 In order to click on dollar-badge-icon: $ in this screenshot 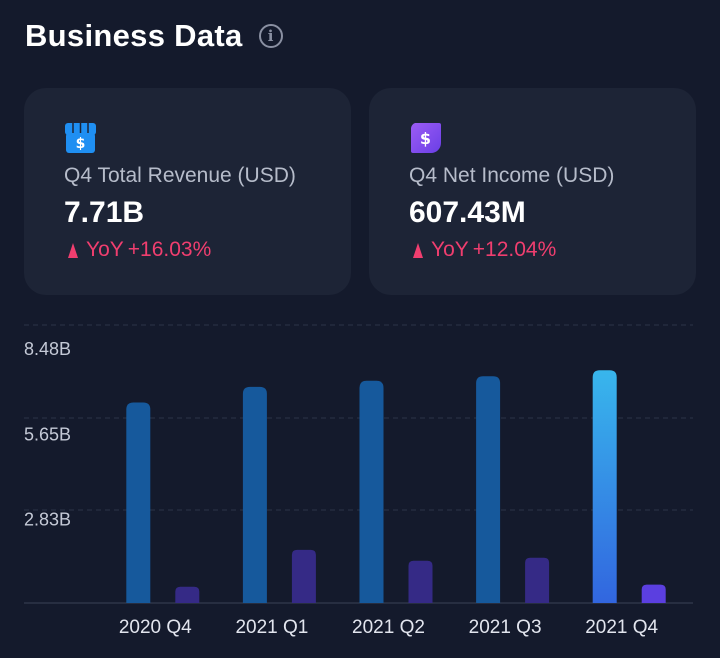, I will do `click(425, 138)`.